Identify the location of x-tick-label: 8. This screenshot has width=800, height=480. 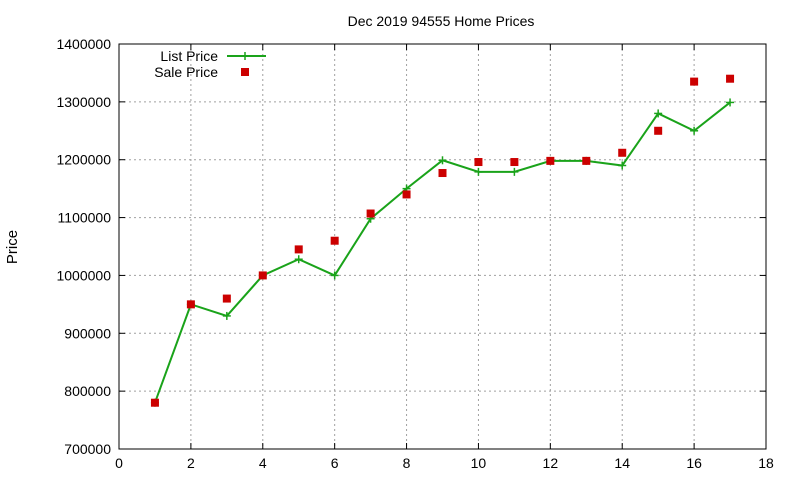
(407, 463).